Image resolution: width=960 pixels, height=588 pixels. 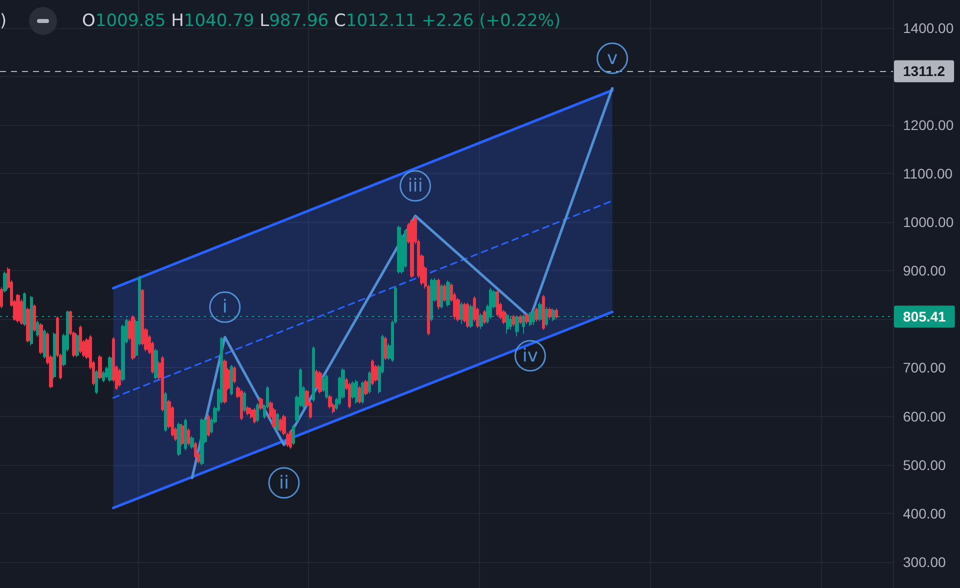 I want to click on data-label: iii, so click(x=415, y=185).